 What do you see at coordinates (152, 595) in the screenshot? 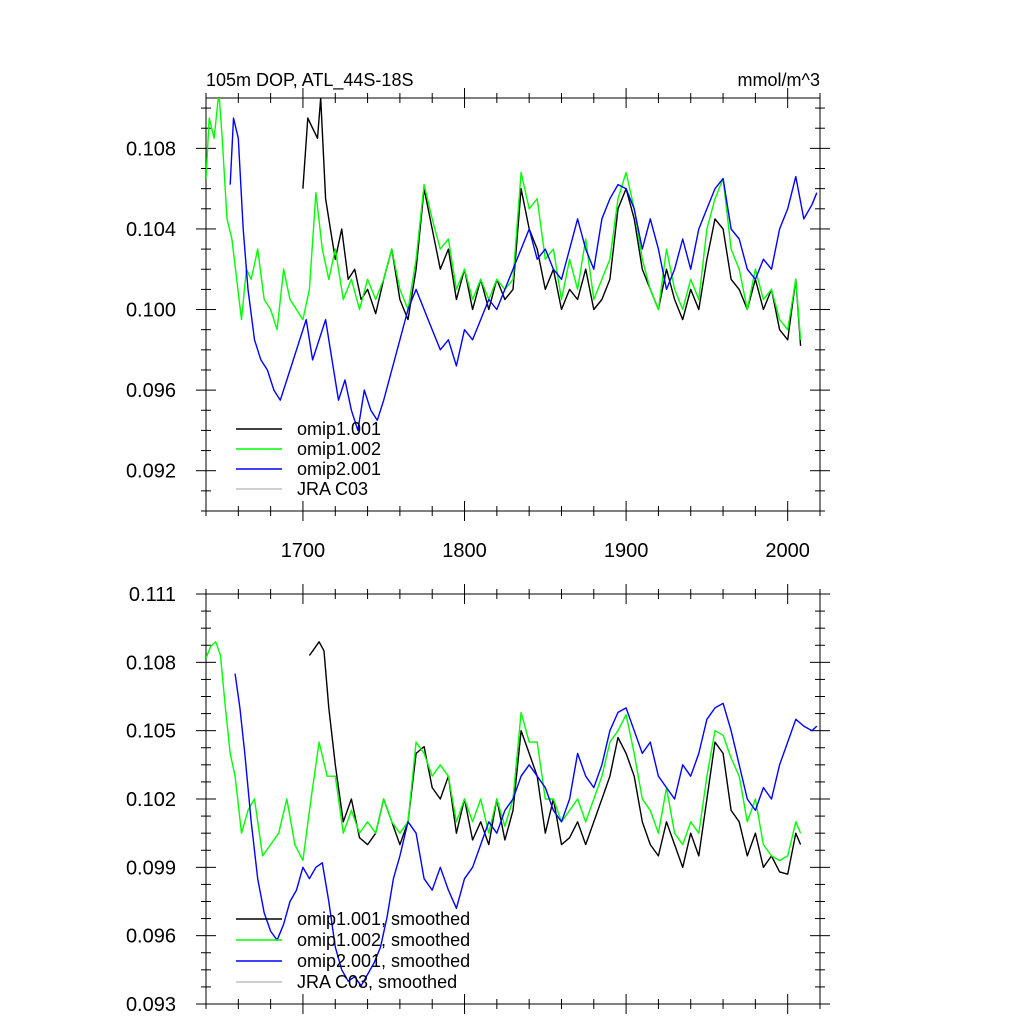
I see `y-tick-label: 0.111` at bounding box center [152, 595].